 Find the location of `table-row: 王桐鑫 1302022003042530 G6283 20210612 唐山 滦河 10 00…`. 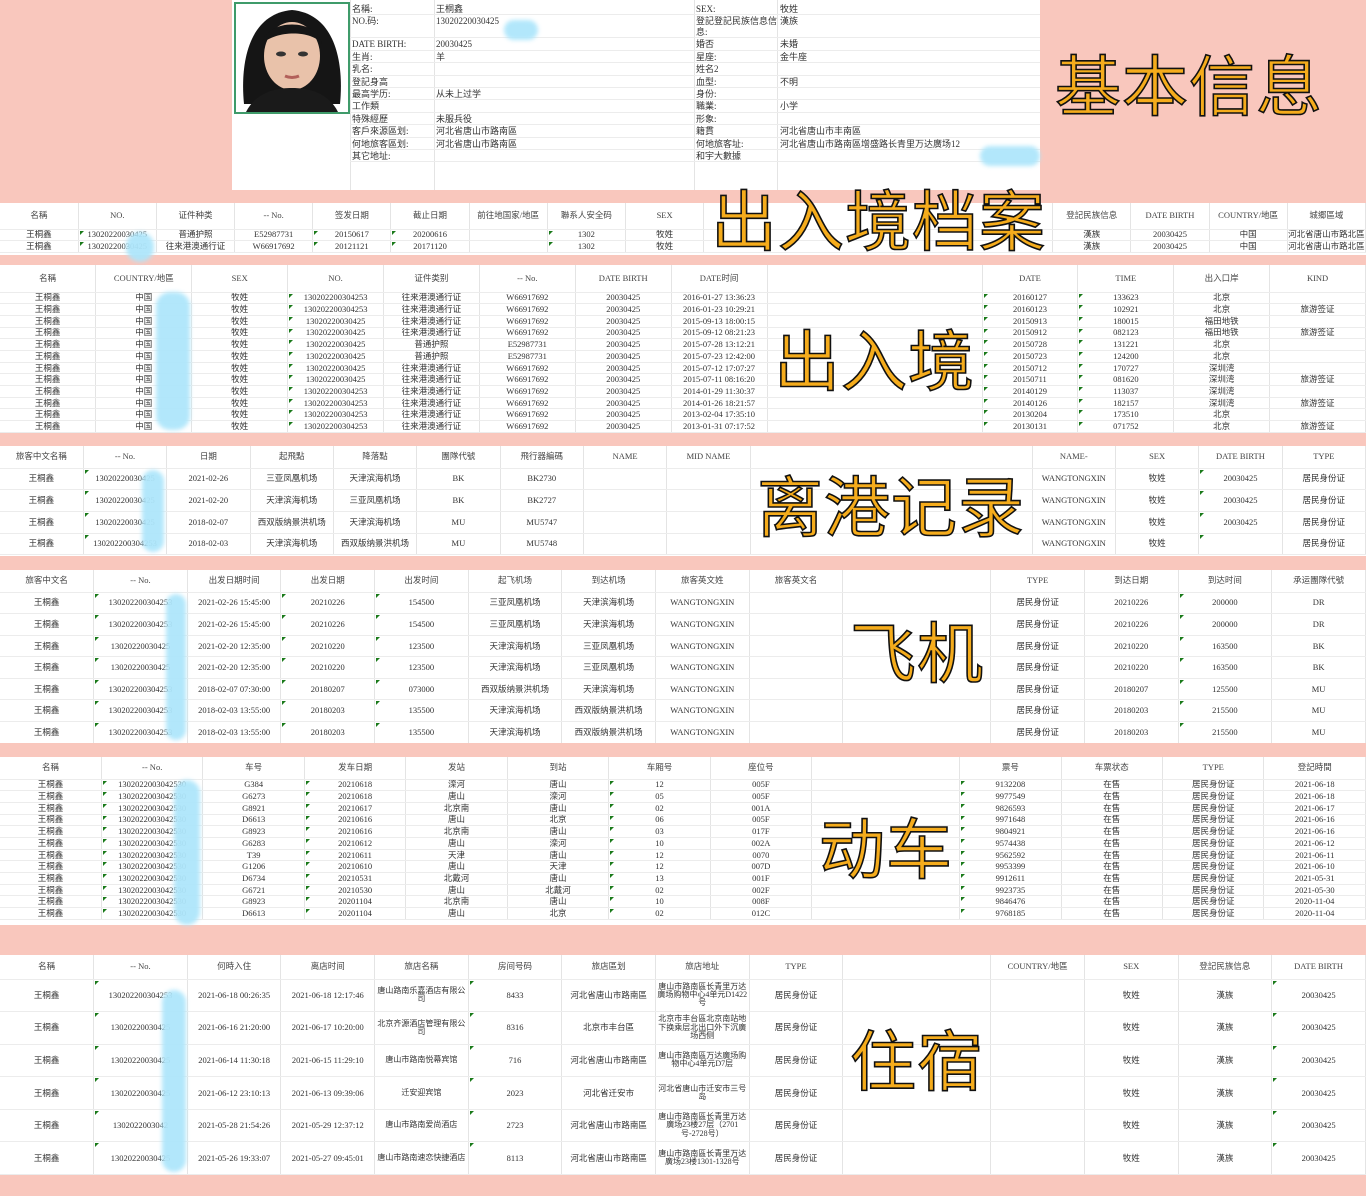

table-row: 王桐鑫 1302022003042530 G6283 20210612 唐山 滦河 10 00… is located at coordinates (683, 843).